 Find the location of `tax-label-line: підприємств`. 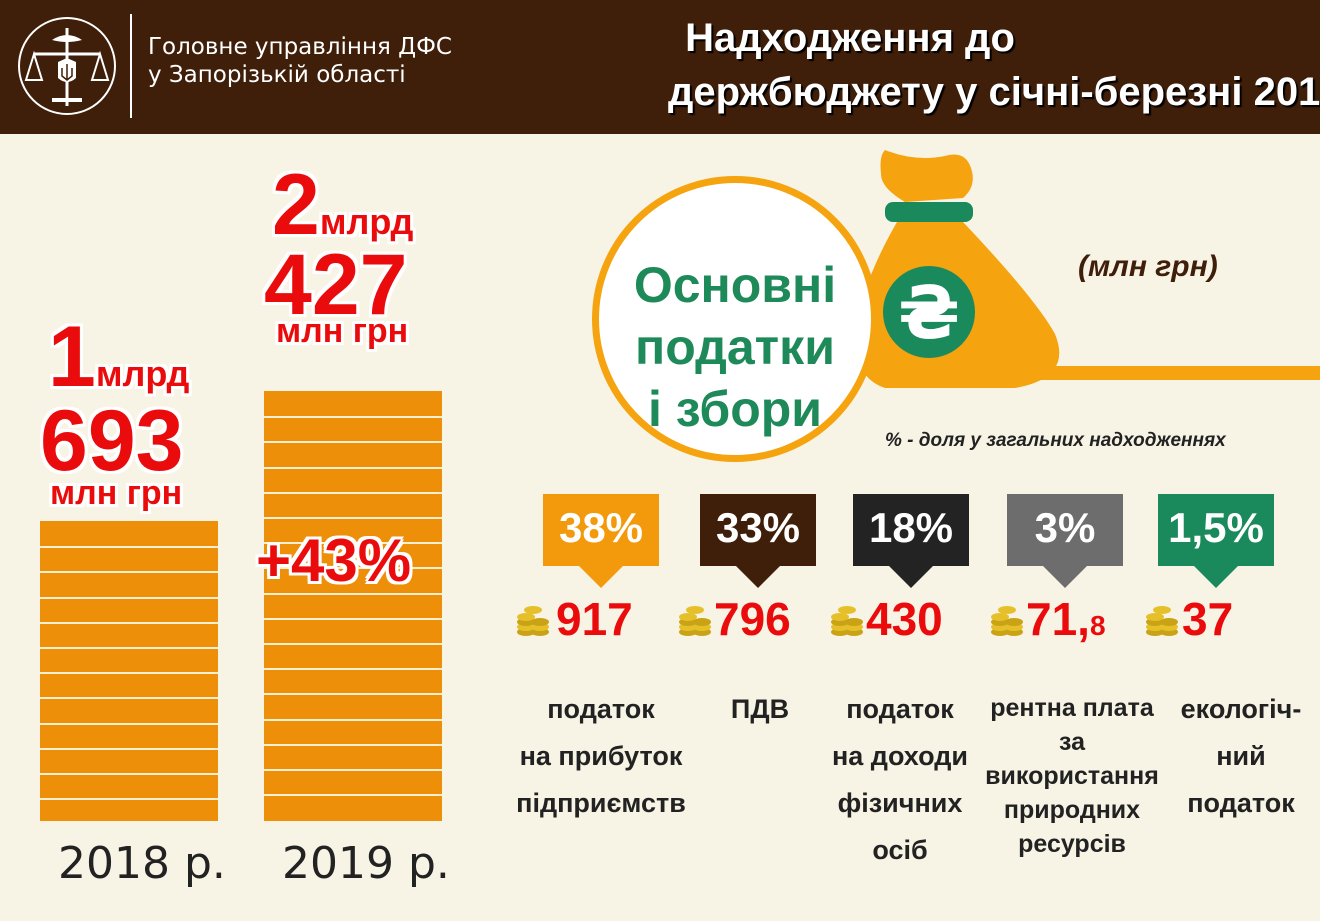

tax-label-line: підприємств is located at coordinates (601, 803).